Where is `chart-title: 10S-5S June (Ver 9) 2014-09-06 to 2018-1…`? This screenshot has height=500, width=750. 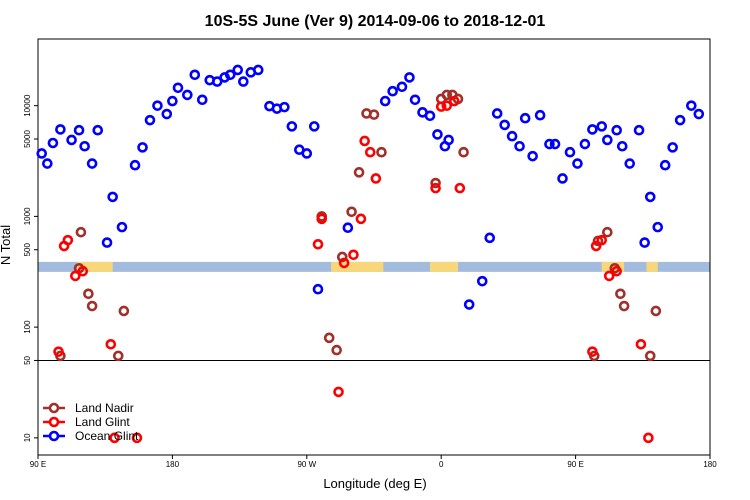
chart-title: 10S-5S June (Ver 9) 2014-09-06 to 2018-1… is located at coordinates (375, 21).